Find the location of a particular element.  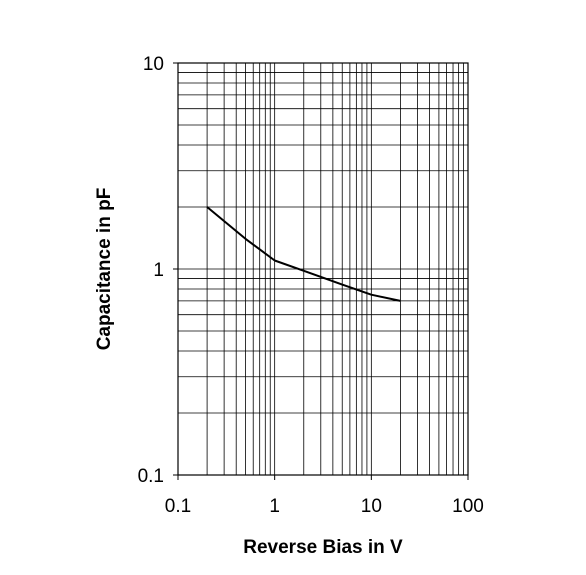

series-group is located at coordinates (303, 254).